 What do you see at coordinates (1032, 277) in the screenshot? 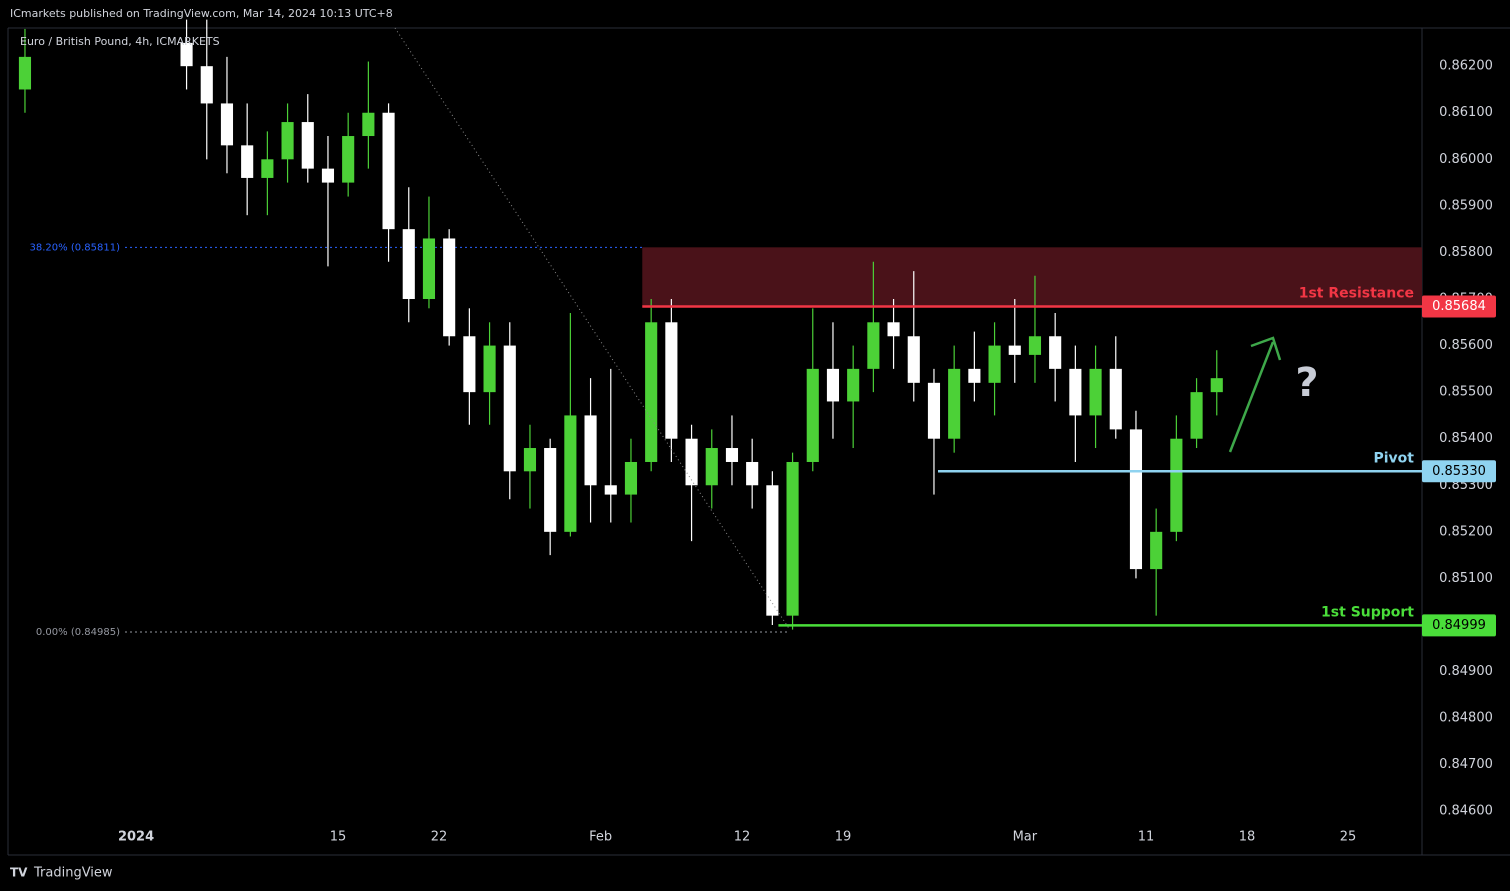
I see `resistance-zone` at bounding box center [1032, 277].